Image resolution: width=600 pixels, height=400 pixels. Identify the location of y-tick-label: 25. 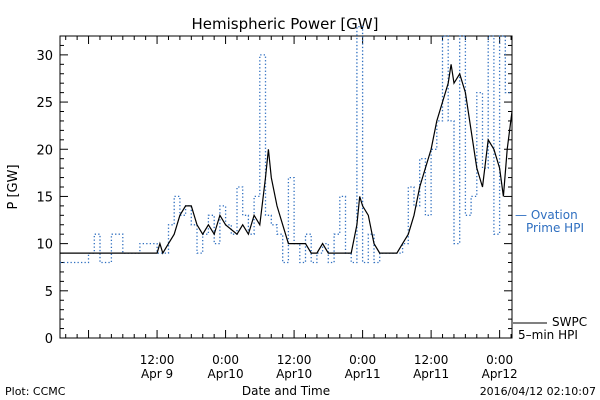
(44, 103).